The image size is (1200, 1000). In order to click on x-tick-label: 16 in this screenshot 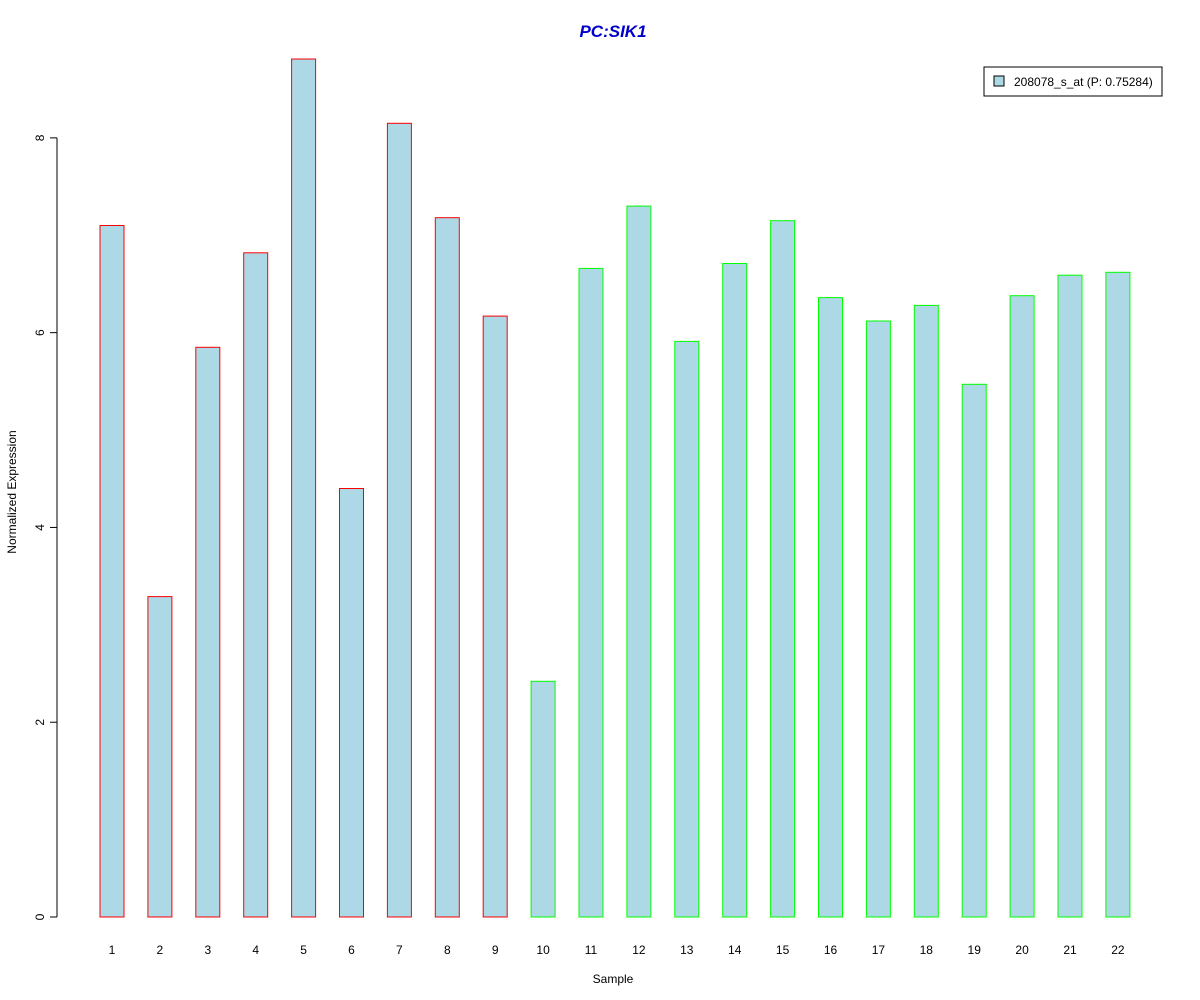, I will do `click(831, 950)`.